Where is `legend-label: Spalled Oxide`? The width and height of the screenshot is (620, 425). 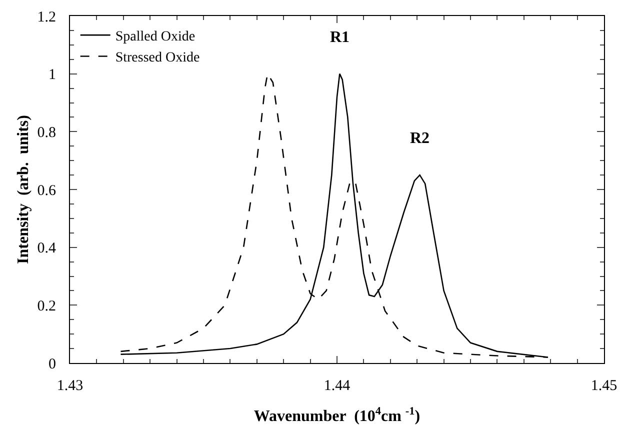 legend-label: Spalled Oxide is located at coordinates (155, 37).